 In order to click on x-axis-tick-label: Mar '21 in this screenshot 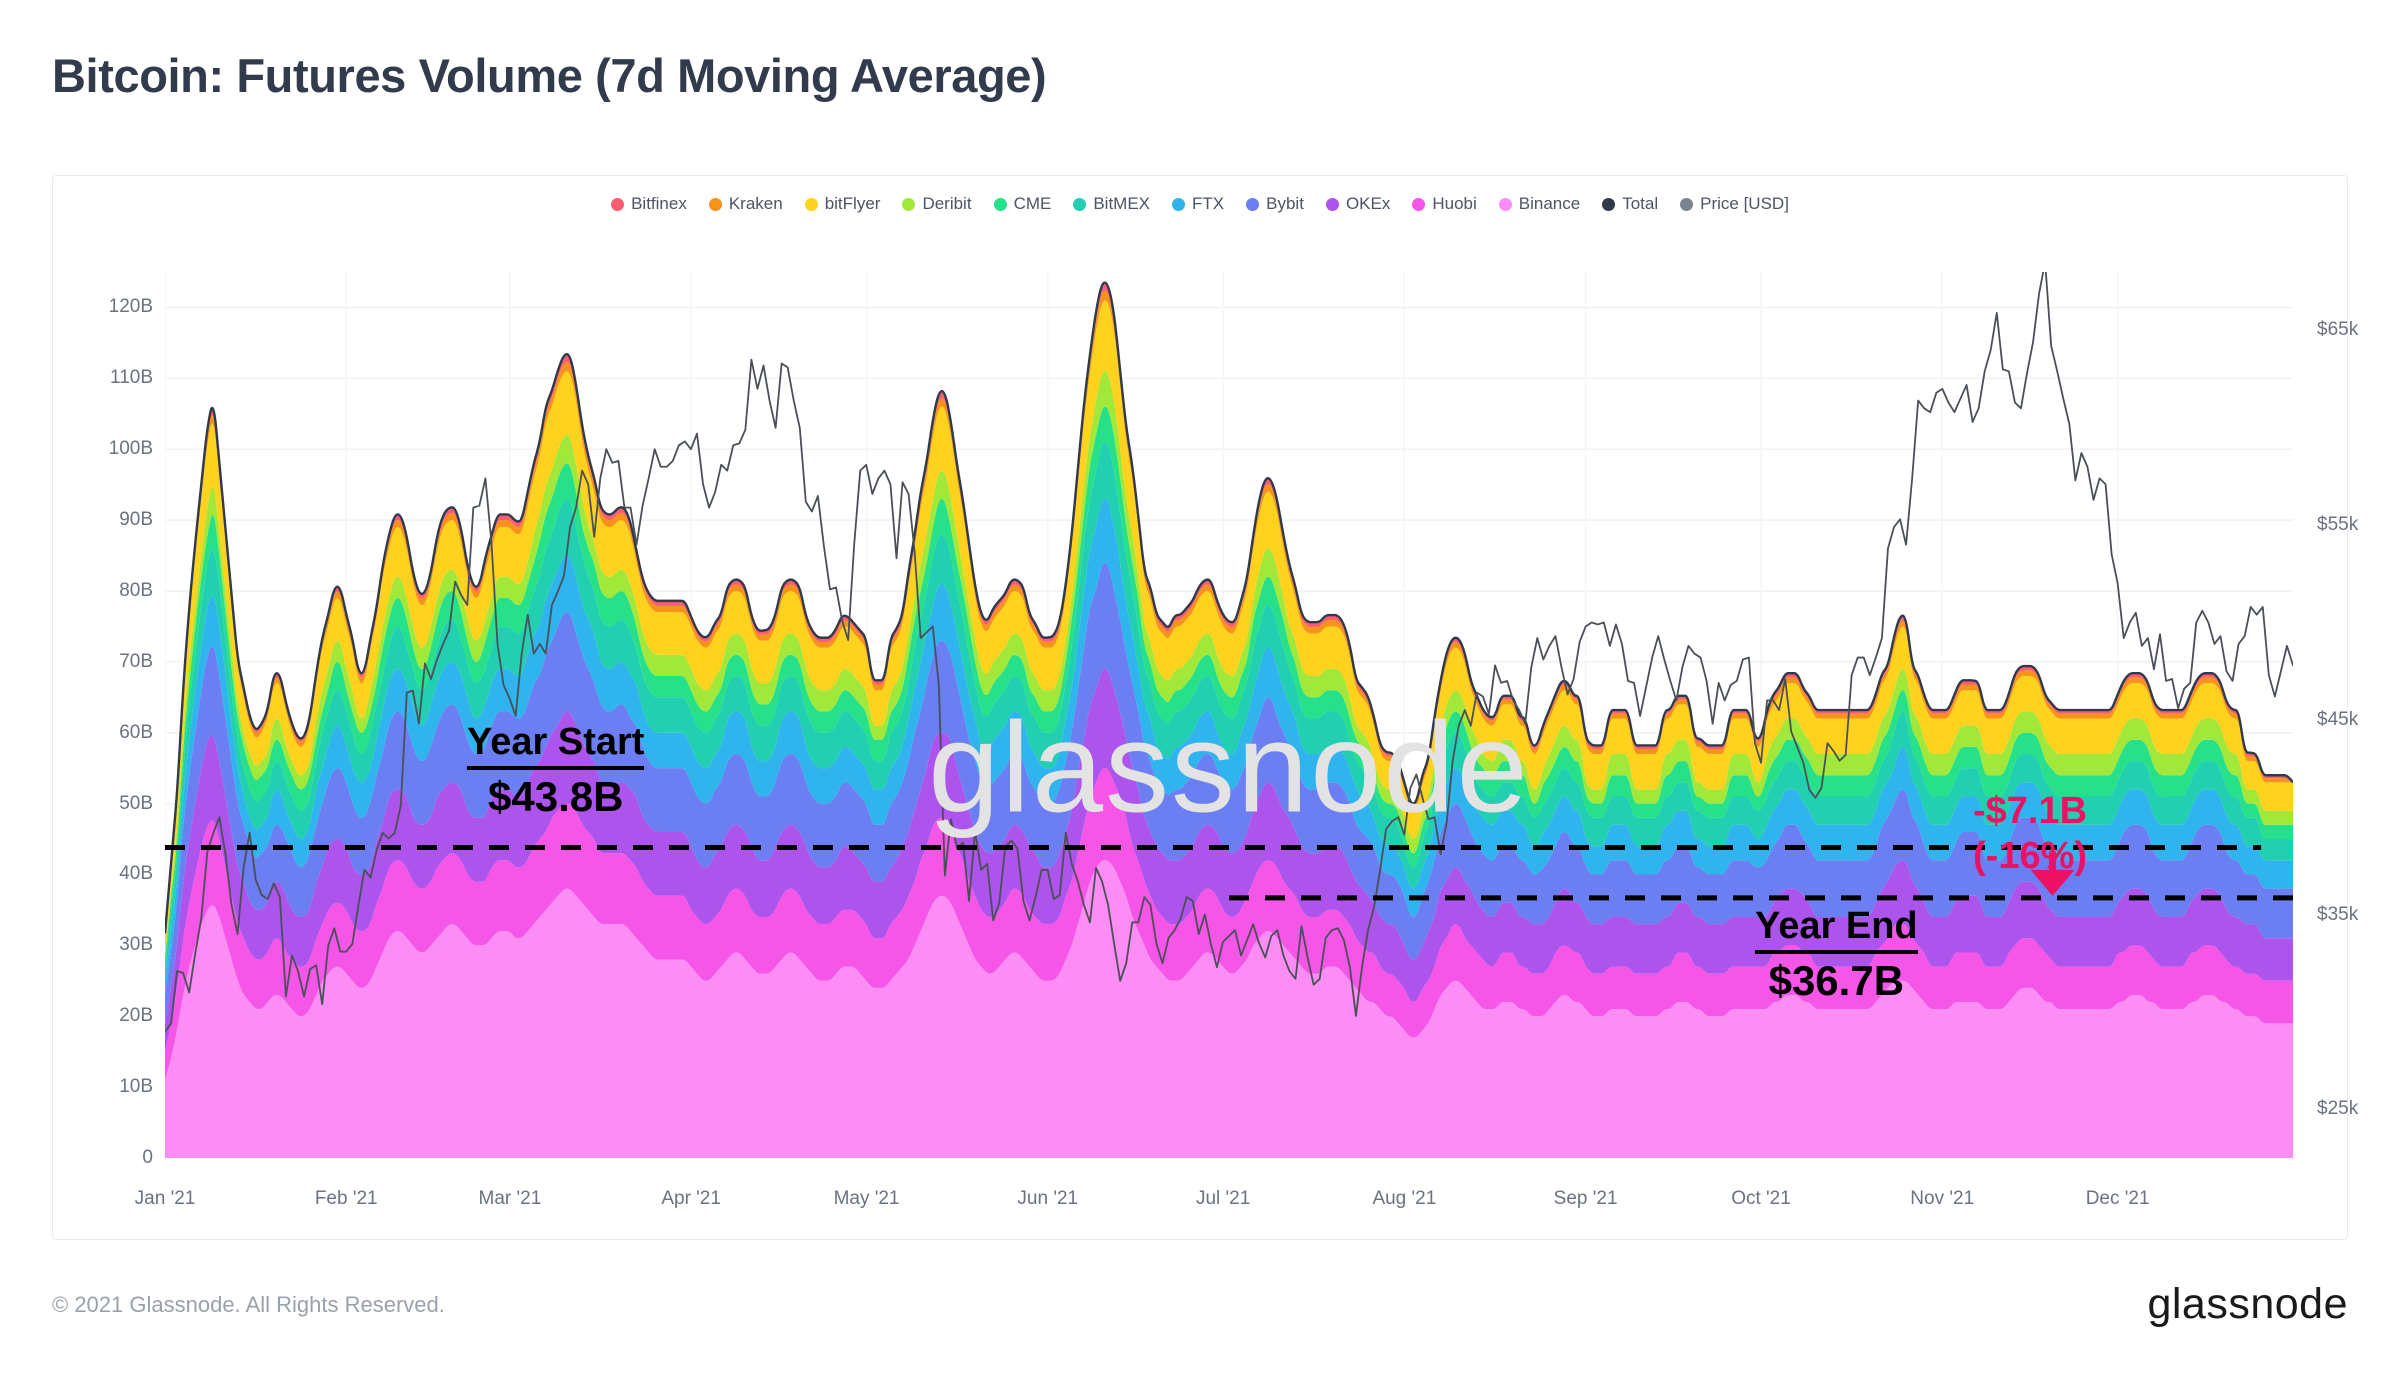, I will do `click(510, 1198)`.